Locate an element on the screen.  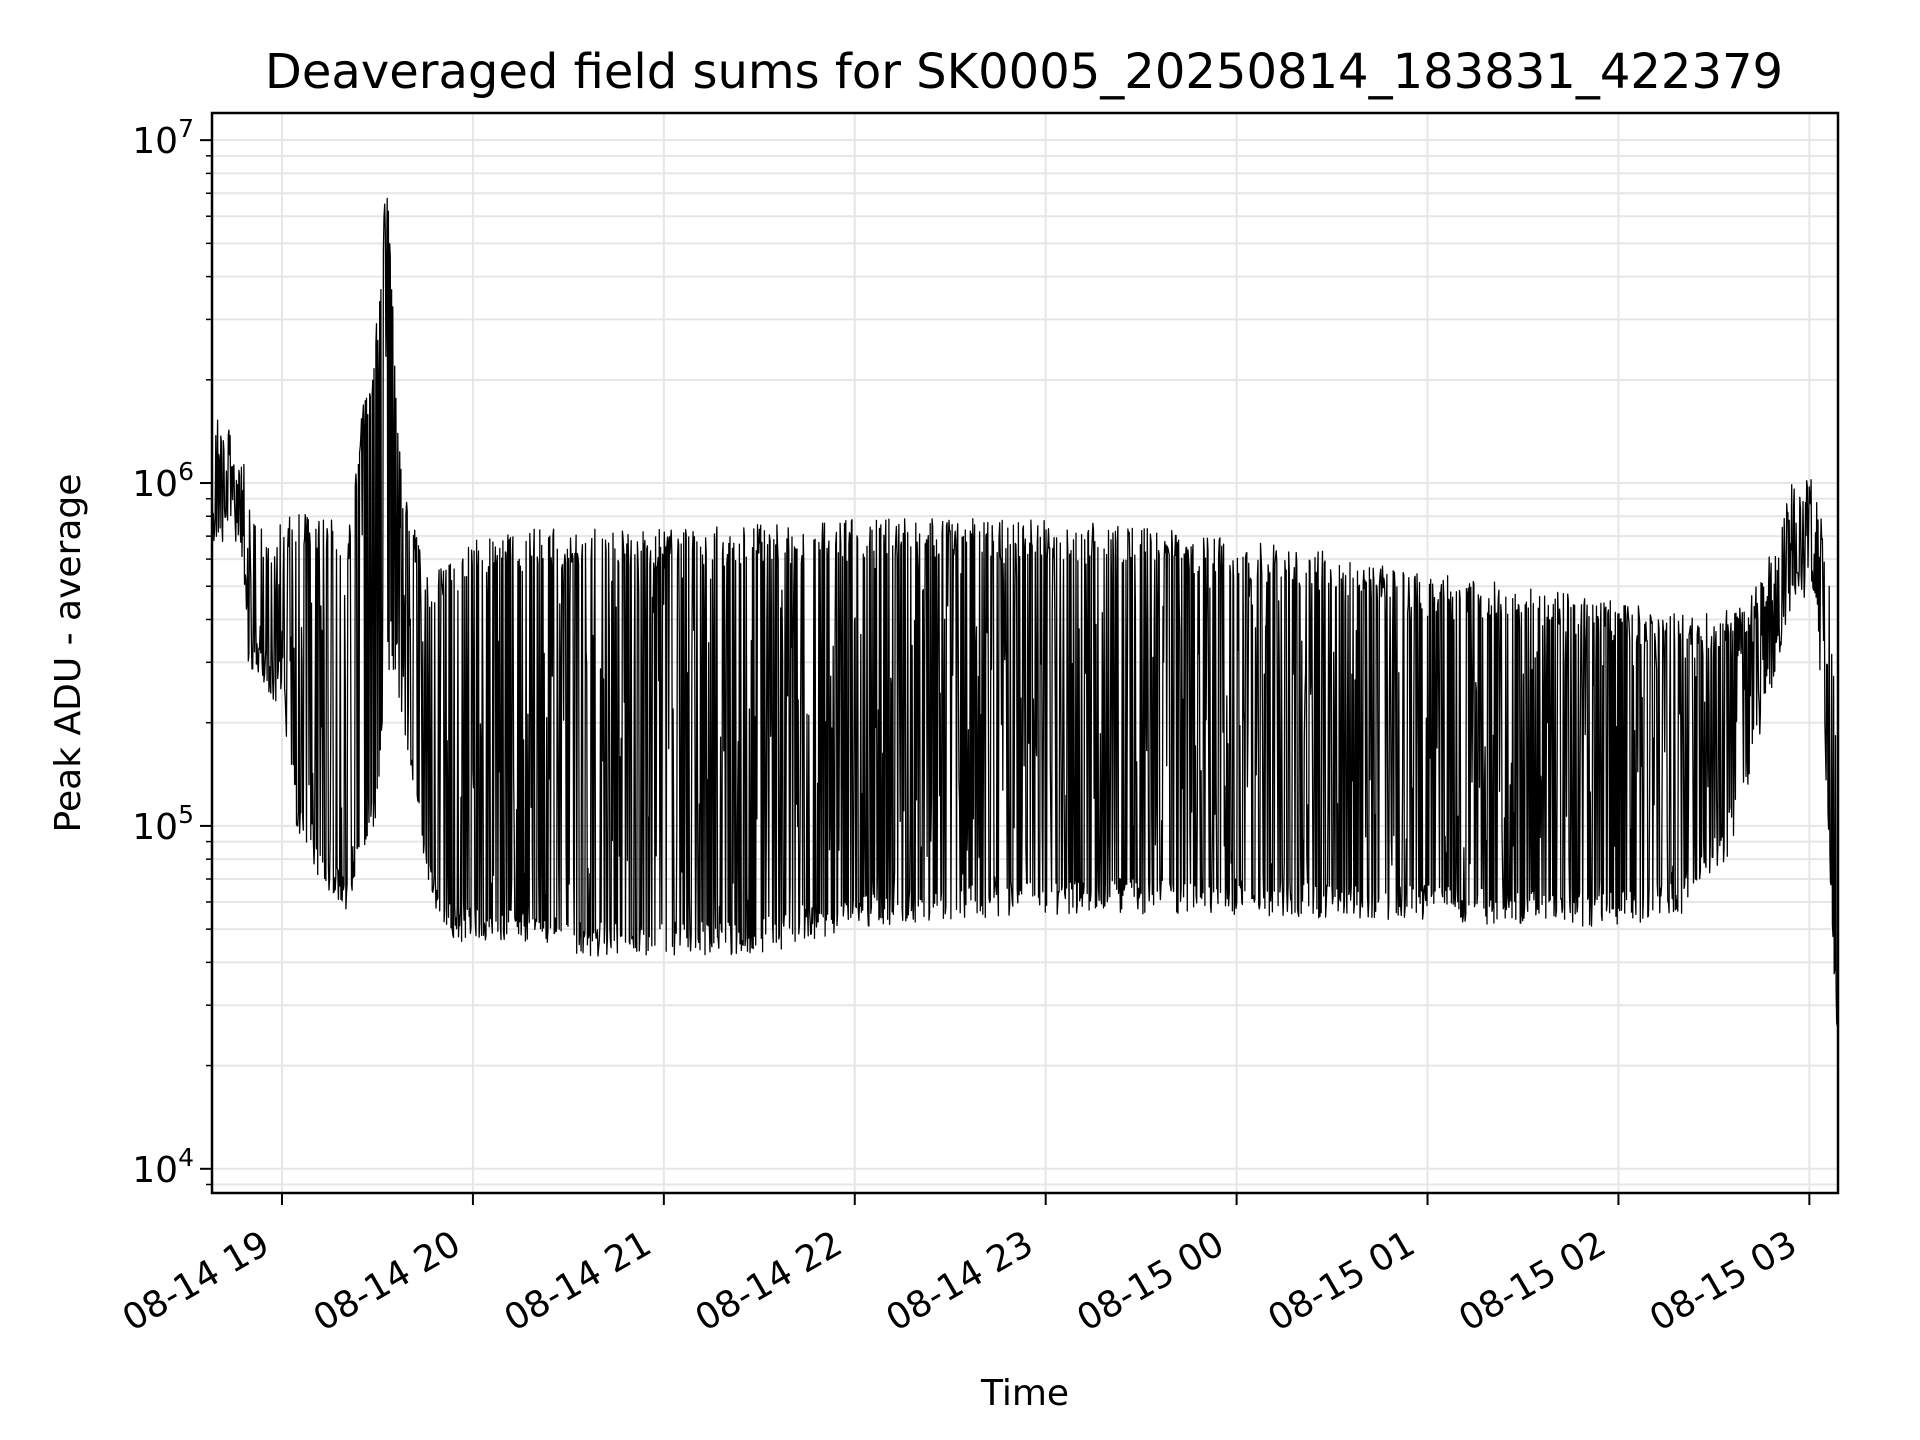
y-tick-label: 10⁷ is located at coordinates (163, 138).